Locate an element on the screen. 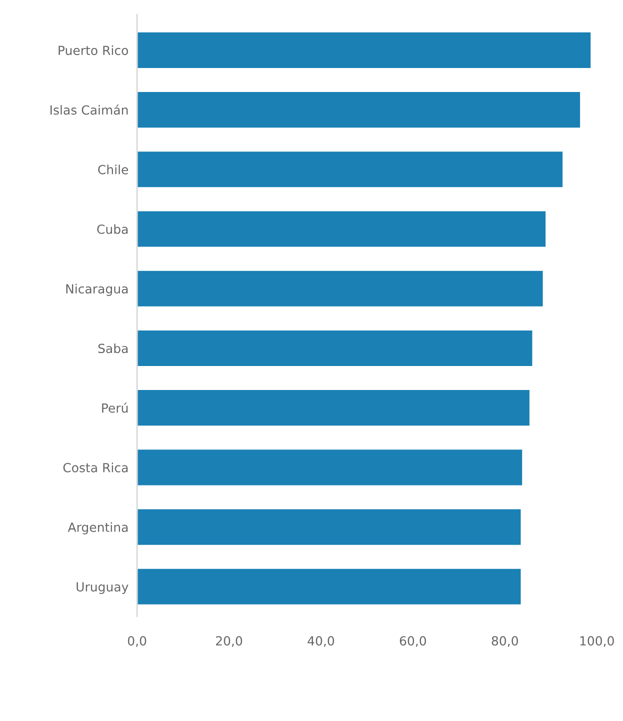 The width and height of the screenshot is (623, 721). y-tick-label: Argentina is located at coordinates (98, 528).